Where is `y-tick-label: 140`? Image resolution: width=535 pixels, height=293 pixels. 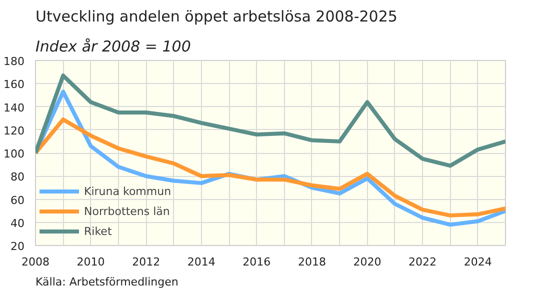 y-tick-label: 140 is located at coordinates (14, 107).